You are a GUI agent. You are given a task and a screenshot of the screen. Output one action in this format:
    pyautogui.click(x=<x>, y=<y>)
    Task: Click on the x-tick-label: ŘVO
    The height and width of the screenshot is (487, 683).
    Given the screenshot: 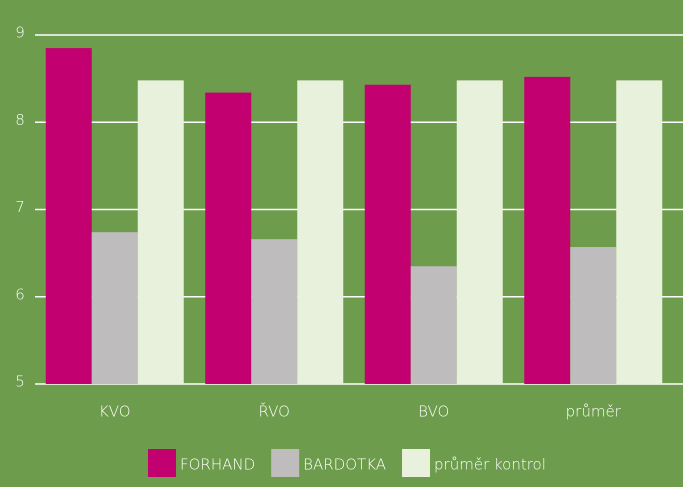 What is the action you would take?
    pyautogui.click(x=274, y=411)
    